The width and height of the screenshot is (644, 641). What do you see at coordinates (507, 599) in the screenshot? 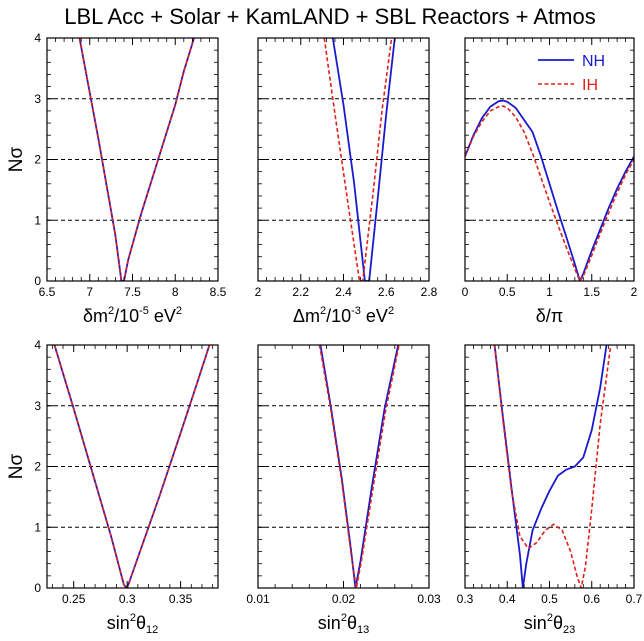
I see `x-tick-label: 0.4` at bounding box center [507, 599].